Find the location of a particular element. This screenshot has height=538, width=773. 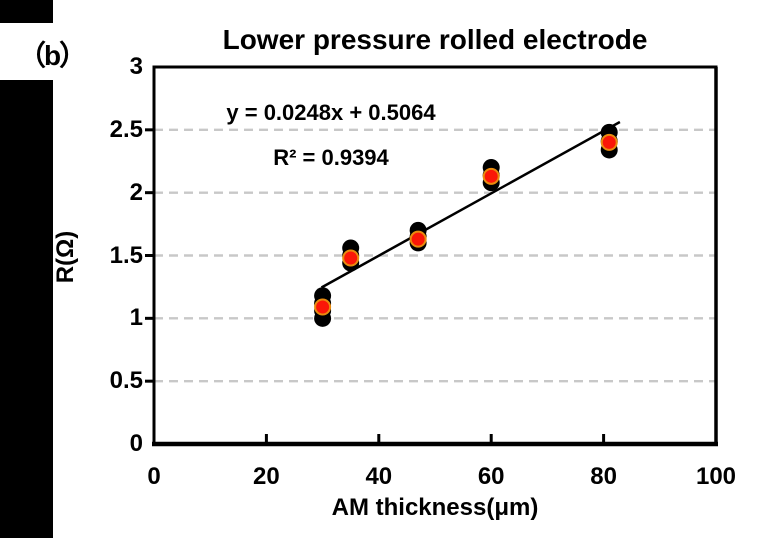

x-tick-label: 20 is located at coordinates (266, 476).